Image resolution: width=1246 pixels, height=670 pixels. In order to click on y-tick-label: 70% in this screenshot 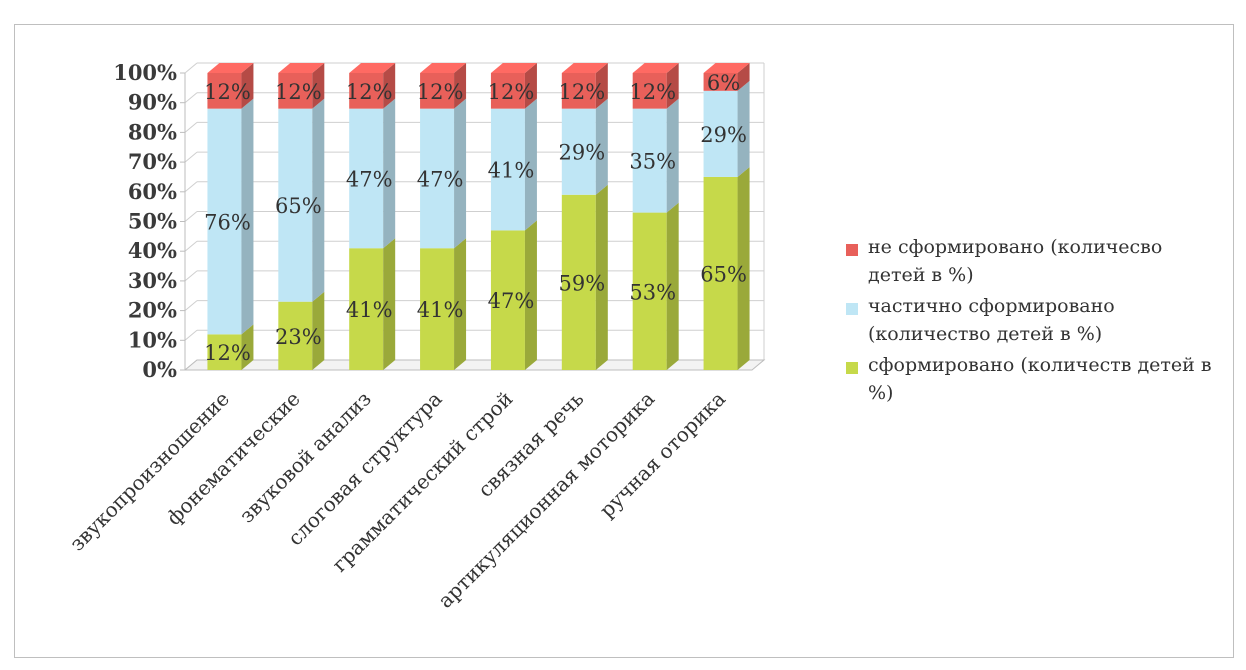, I will do `click(152, 161)`.